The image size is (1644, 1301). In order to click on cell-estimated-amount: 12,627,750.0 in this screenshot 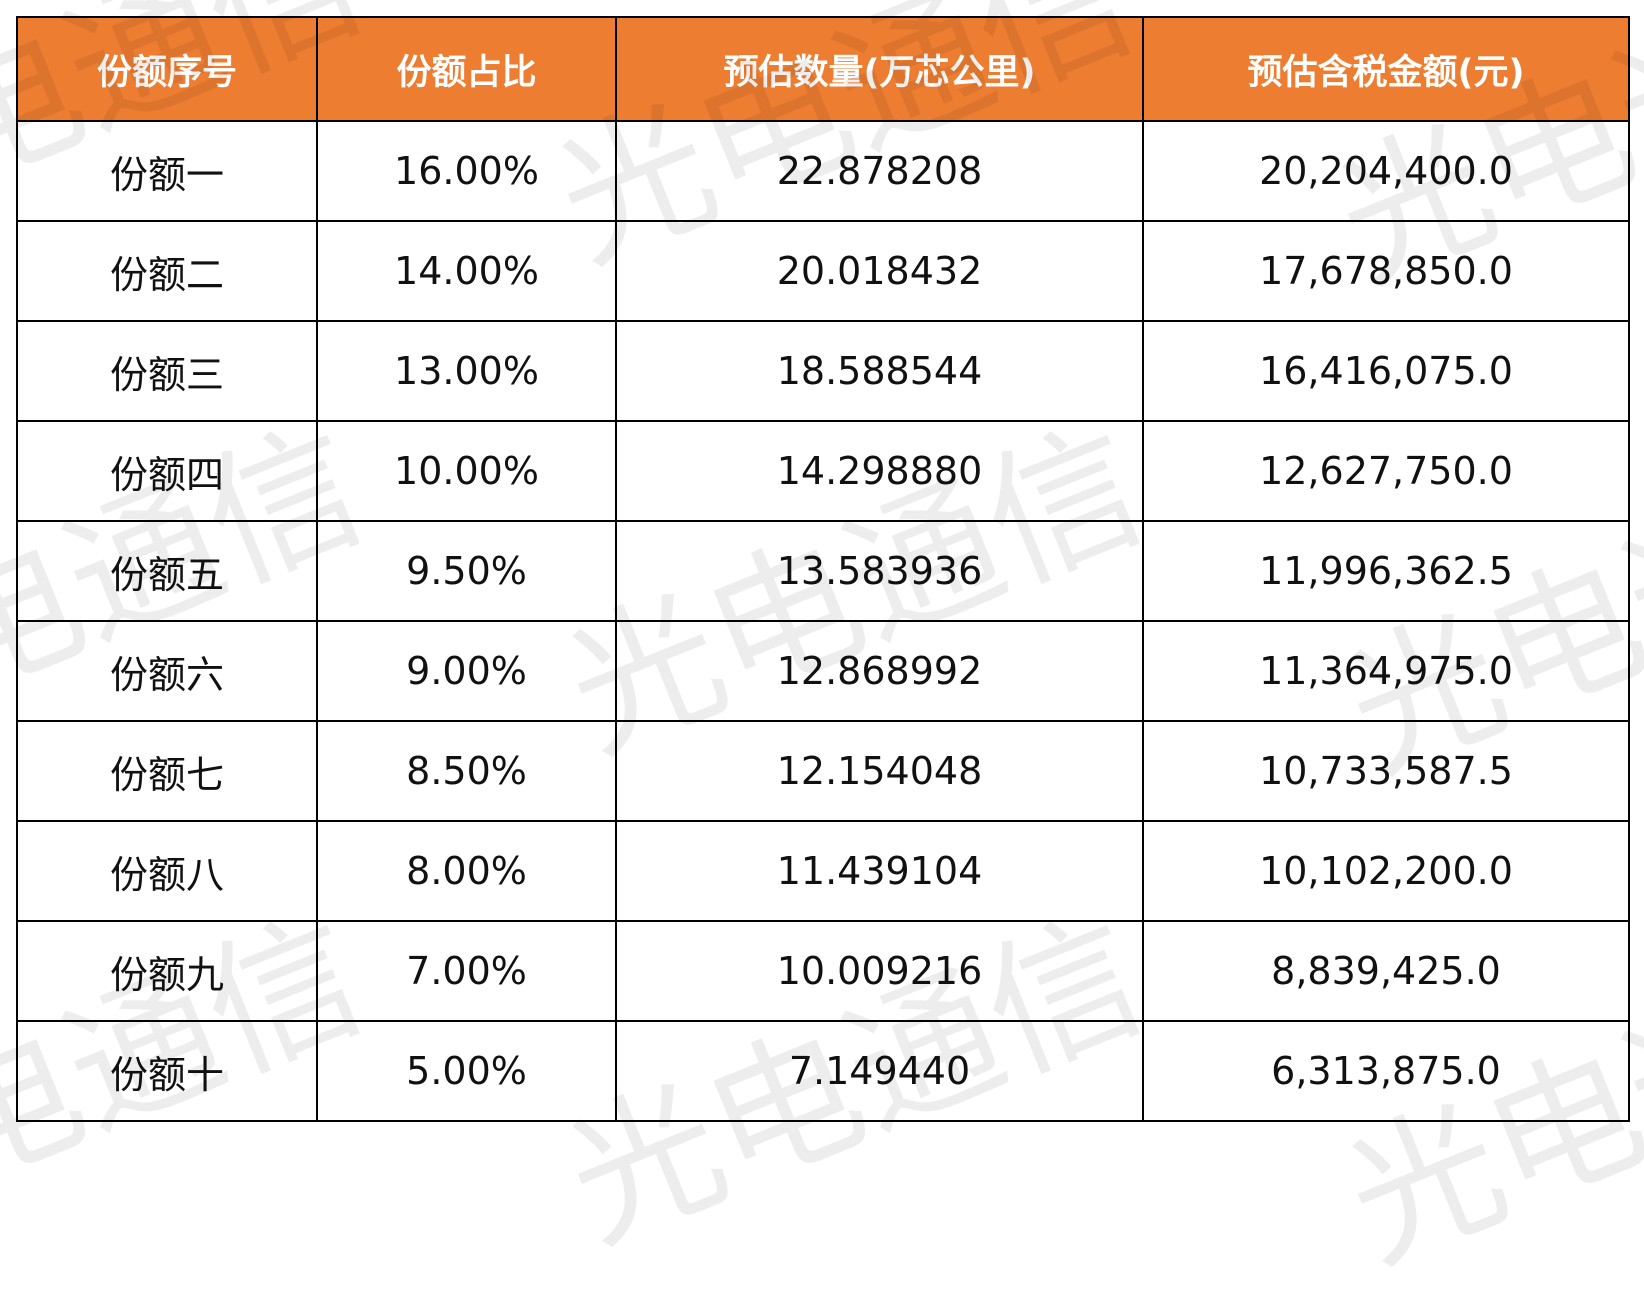, I will do `click(1386, 471)`.